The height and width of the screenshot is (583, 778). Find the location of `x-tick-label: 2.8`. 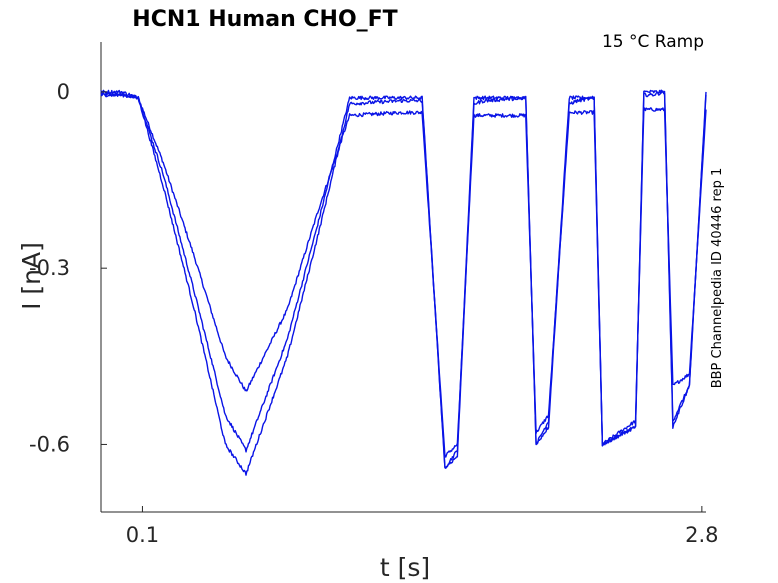

x-tick-label: 2.8 is located at coordinates (701, 535).